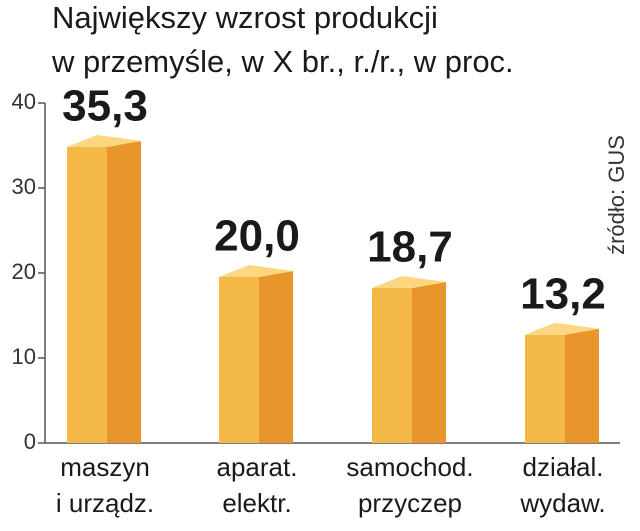  I want to click on y-tick-label: 10, so click(24, 356).